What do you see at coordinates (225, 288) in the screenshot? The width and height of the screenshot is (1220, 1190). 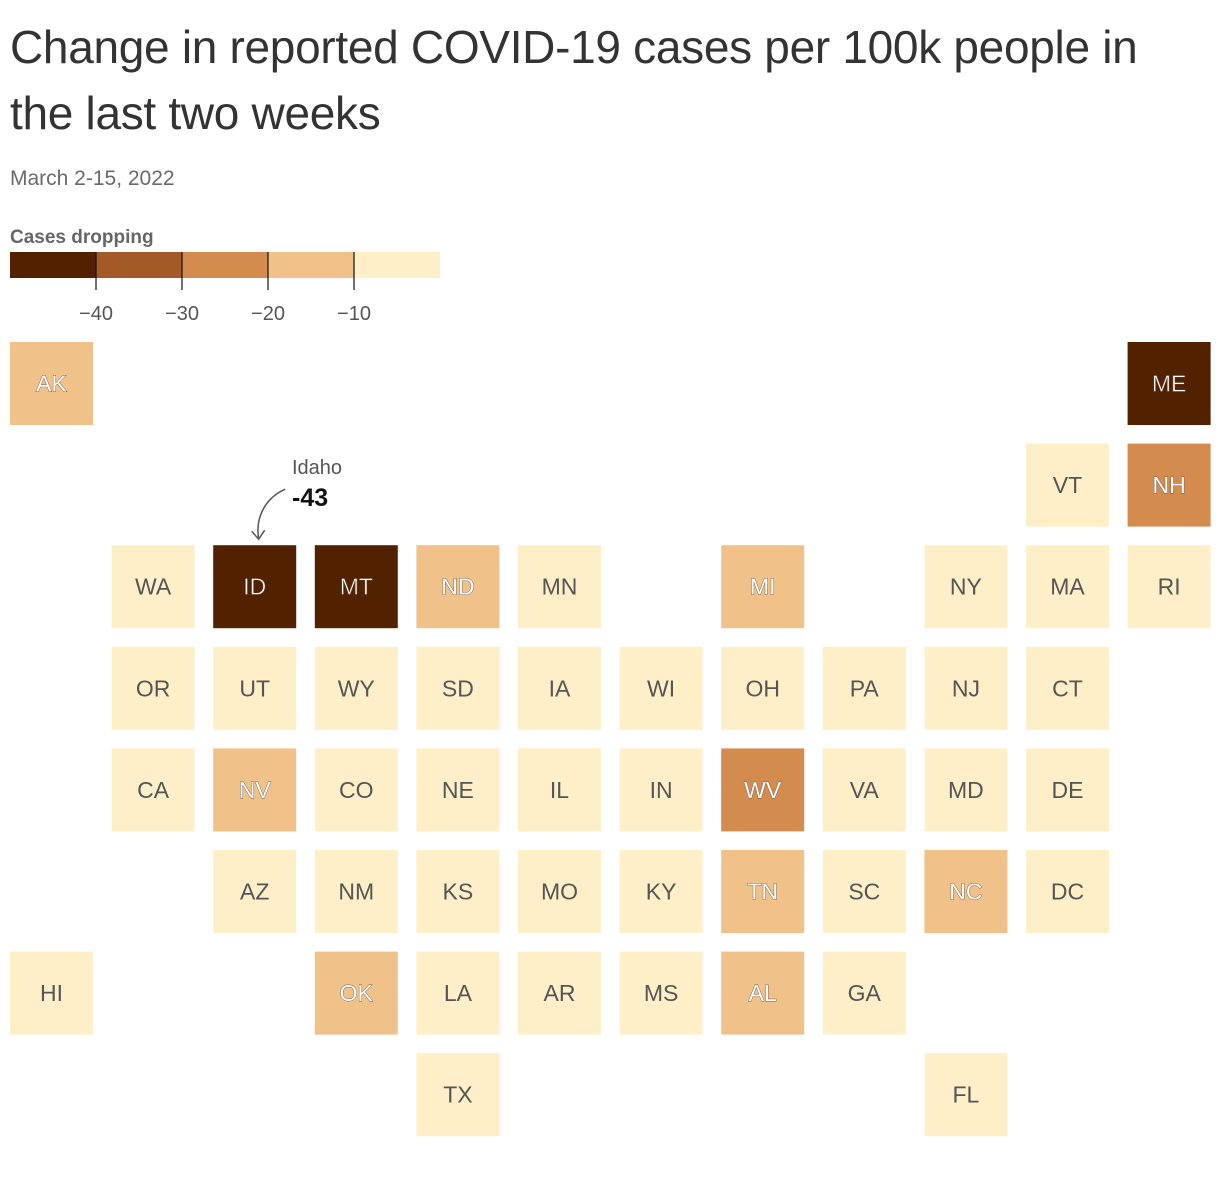 I see `color-legend: −40 −30 −20 −10` at bounding box center [225, 288].